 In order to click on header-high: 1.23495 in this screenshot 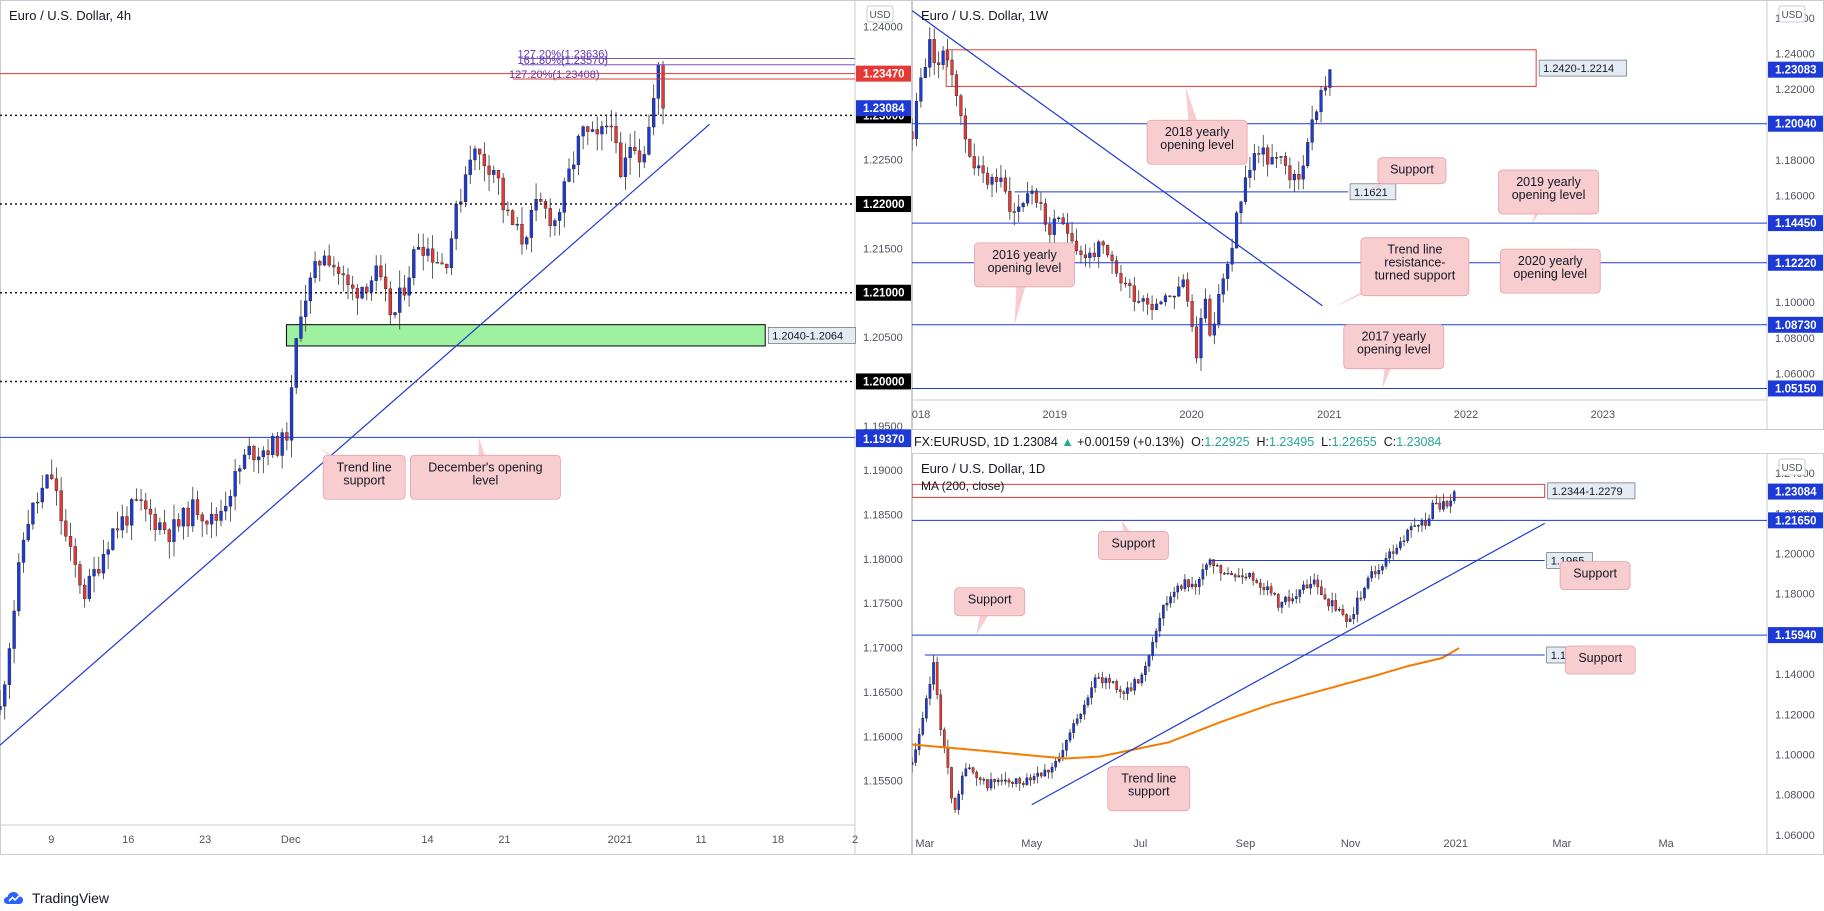, I will do `click(1292, 442)`.